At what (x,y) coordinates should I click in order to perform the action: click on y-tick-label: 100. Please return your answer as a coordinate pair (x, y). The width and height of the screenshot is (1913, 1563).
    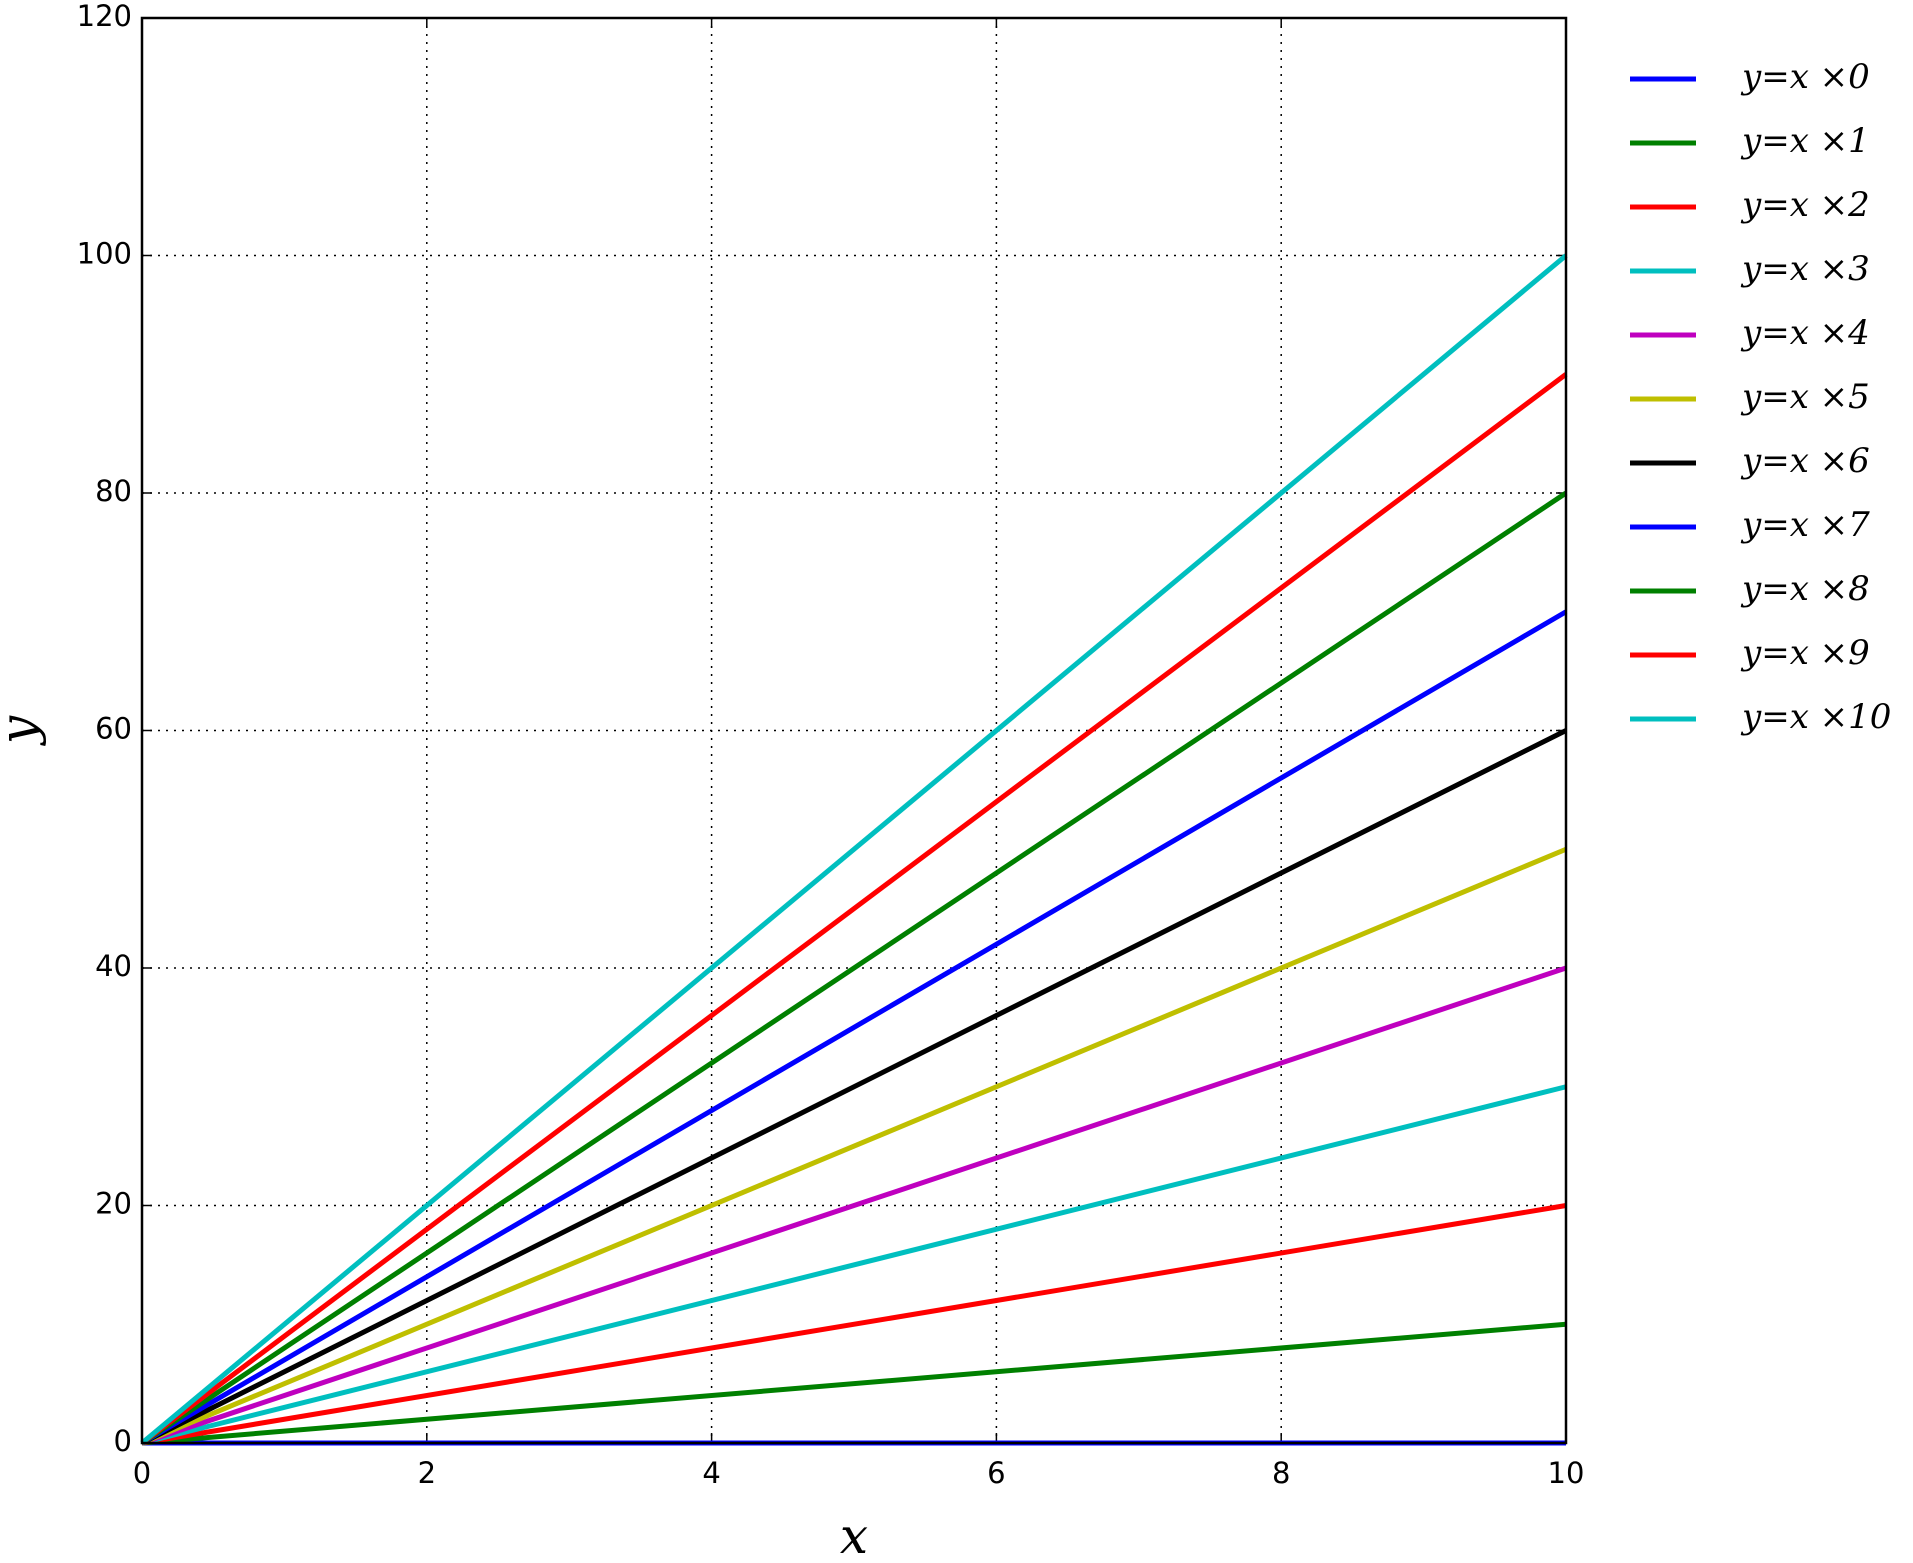
    Looking at the image, I should click on (104, 254).